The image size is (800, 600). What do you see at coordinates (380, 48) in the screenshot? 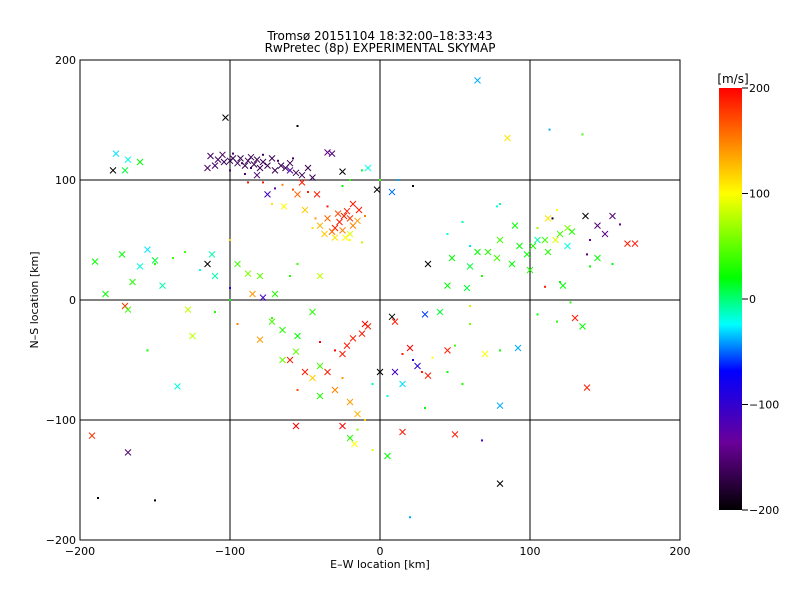
I see `chart-subtitle: RwPretec (8p) EXPERIMENTAL SKYMAP` at bounding box center [380, 48].